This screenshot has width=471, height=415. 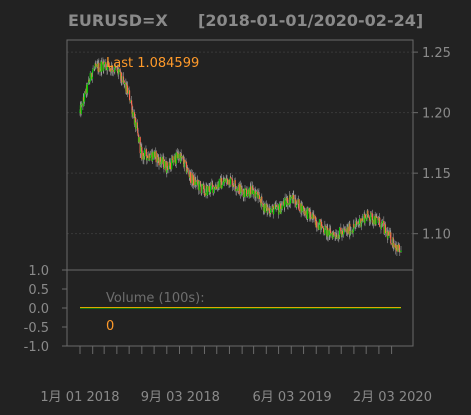 I want to click on volume-y-tick-label: 0.0, so click(x=38, y=309).